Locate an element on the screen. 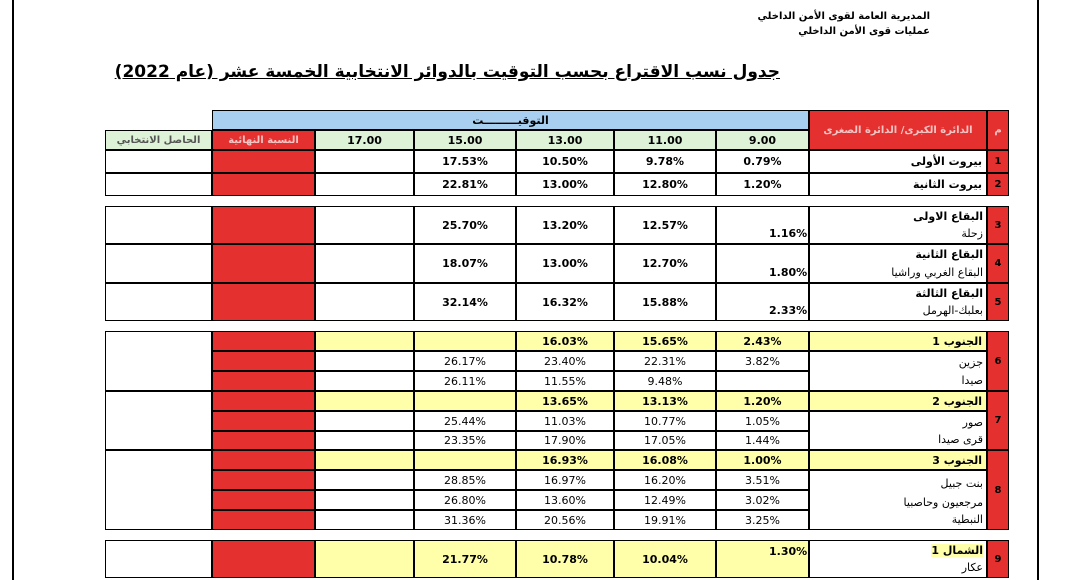  row-7-district: الجنوب 2 is located at coordinates (898, 401).